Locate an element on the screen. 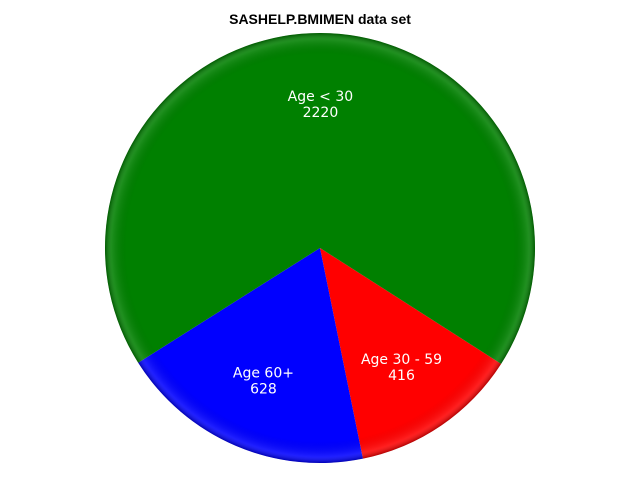 The height and width of the screenshot is (480, 640). slice-label: Age 30 - 59 is located at coordinates (401, 360).